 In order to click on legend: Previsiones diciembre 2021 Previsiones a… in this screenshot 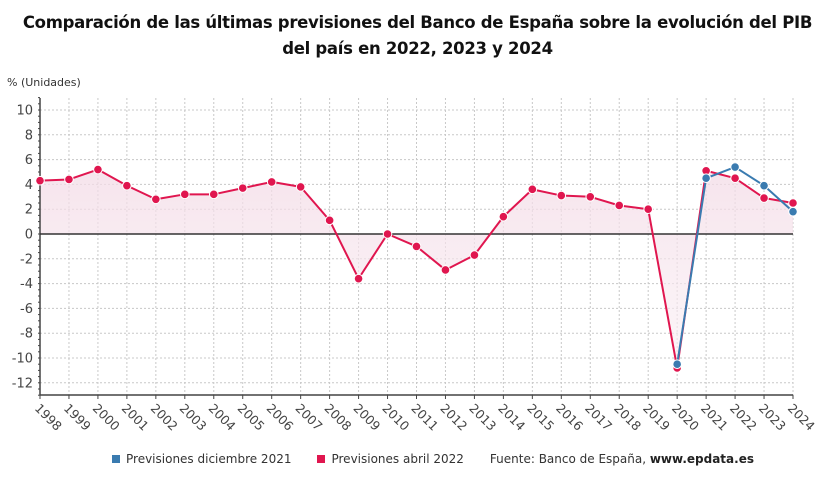, I will do `click(433, 459)`.